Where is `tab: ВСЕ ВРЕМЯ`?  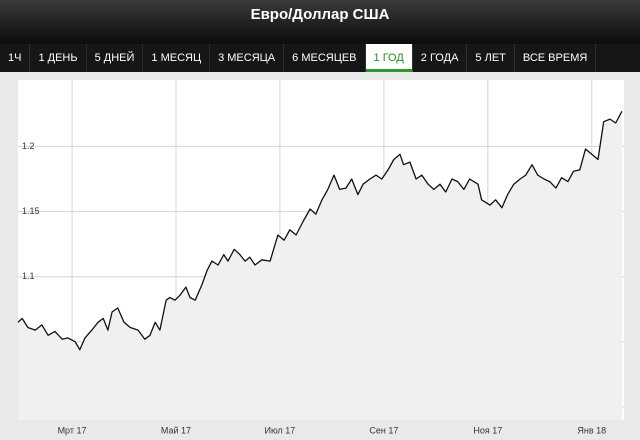
tab: ВСЕ ВРЕМЯ is located at coordinates (556, 58).